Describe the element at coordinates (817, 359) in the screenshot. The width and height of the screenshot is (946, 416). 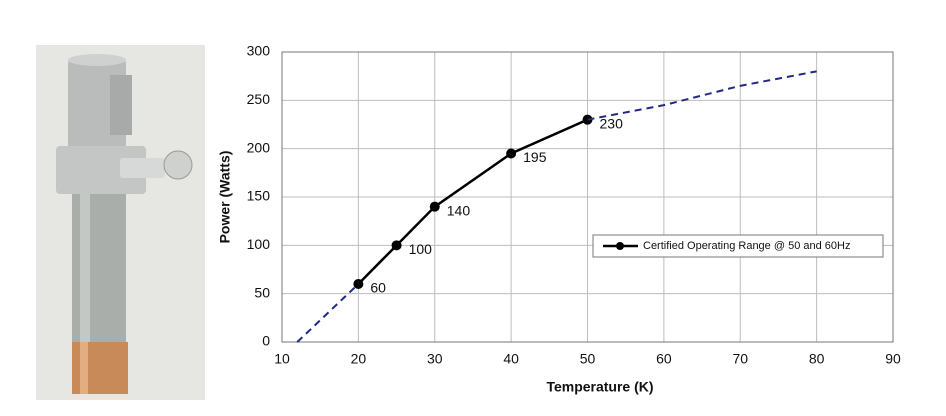
I see `x-tick-label: 80` at that location.